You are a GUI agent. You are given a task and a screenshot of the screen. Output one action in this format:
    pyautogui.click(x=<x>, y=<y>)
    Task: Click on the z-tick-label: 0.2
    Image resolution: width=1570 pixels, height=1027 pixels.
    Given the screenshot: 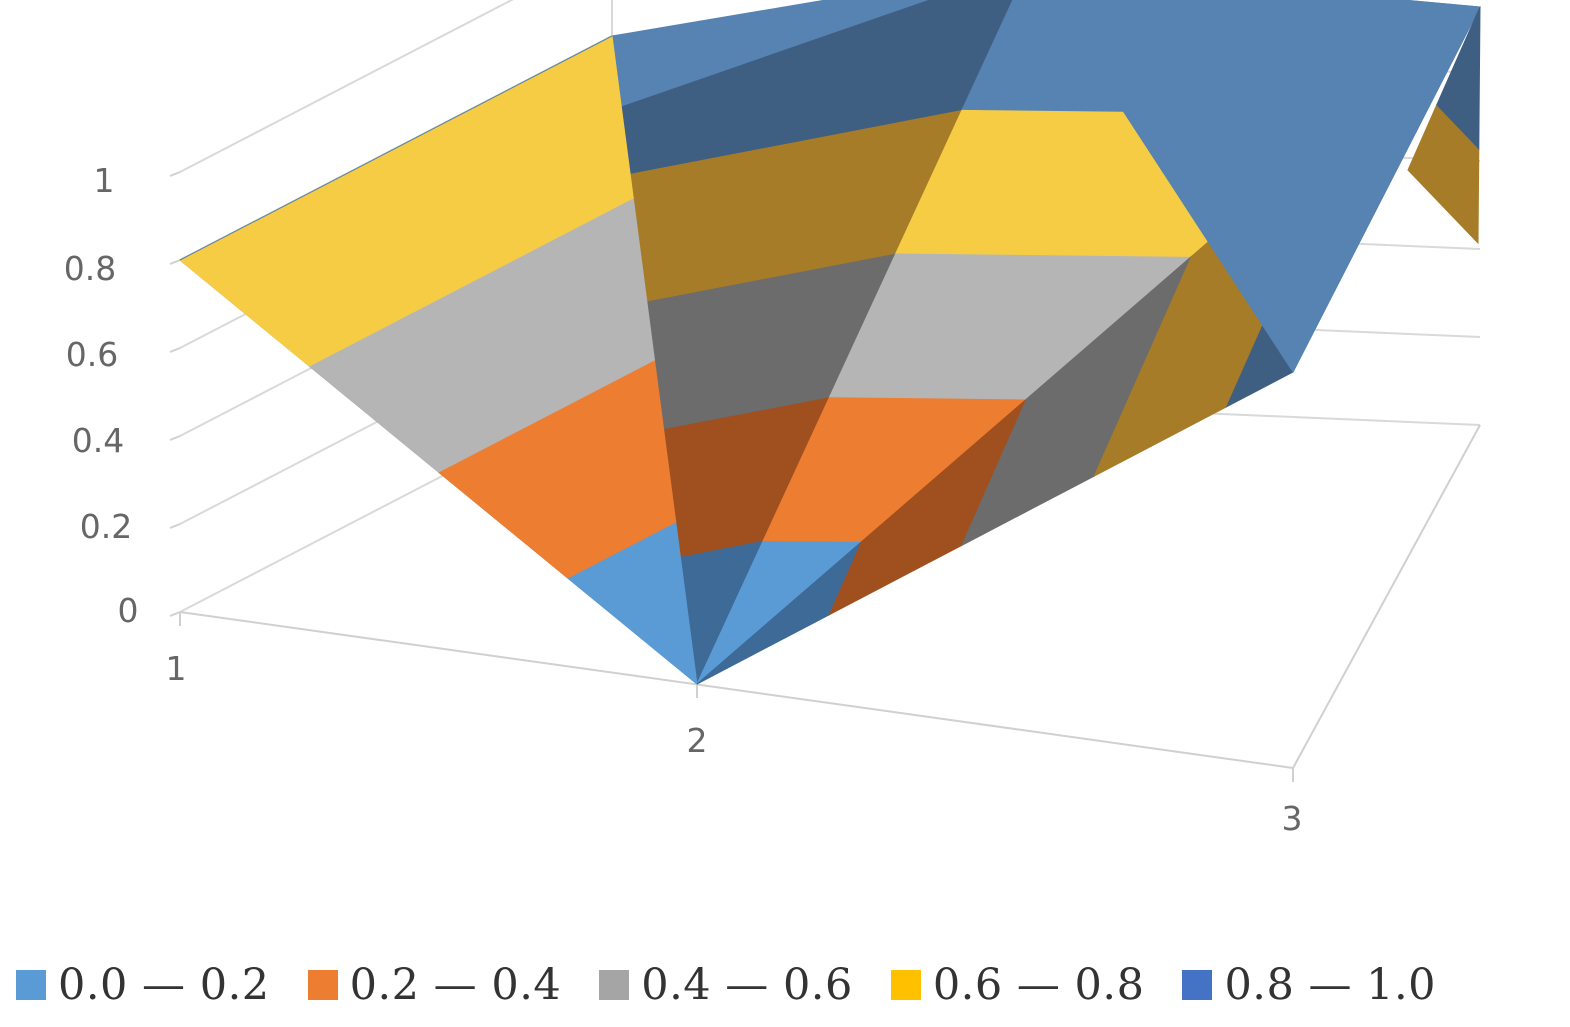 What is the action you would take?
    pyautogui.click(x=106, y=526)
    